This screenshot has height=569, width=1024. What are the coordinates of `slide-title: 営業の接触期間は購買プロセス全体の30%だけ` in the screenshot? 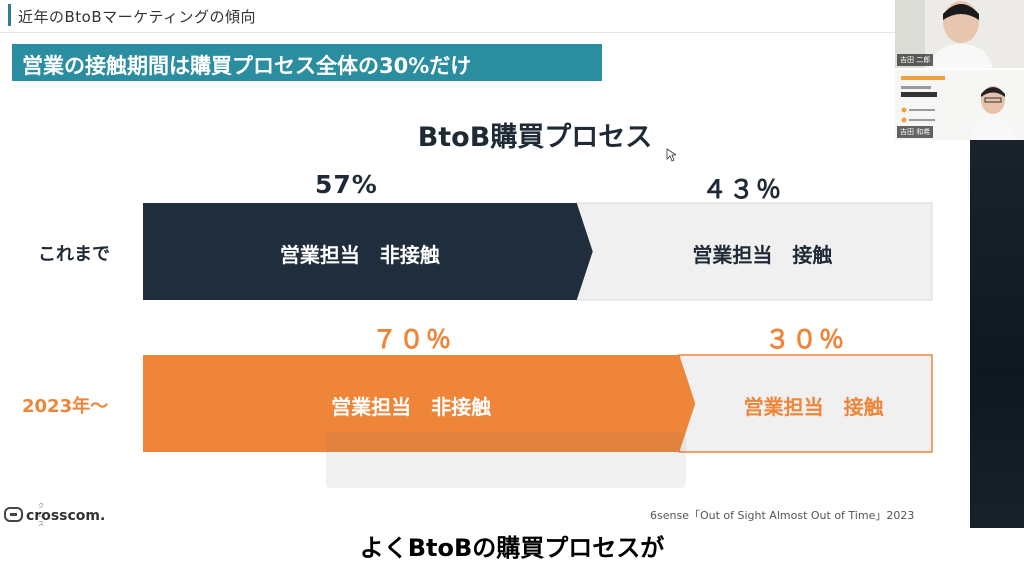 It's located at (247, 66).